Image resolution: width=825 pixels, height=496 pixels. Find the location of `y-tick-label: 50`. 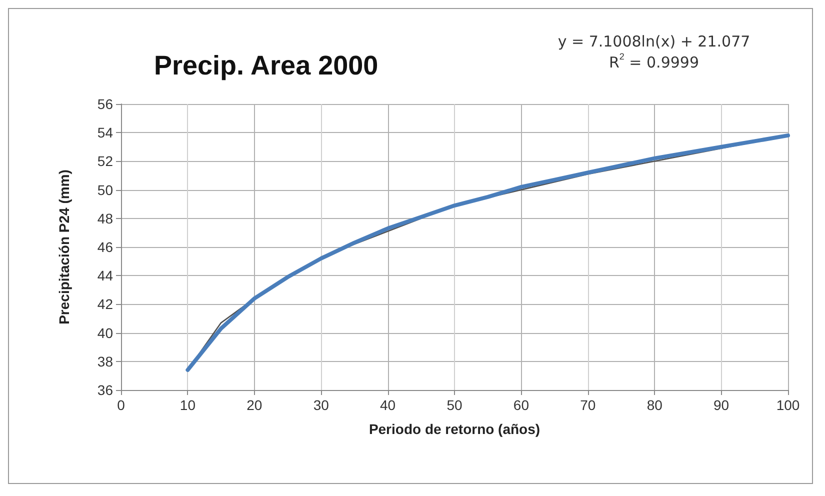

y-tick-label: 50 is located at coordinates (105, 190).